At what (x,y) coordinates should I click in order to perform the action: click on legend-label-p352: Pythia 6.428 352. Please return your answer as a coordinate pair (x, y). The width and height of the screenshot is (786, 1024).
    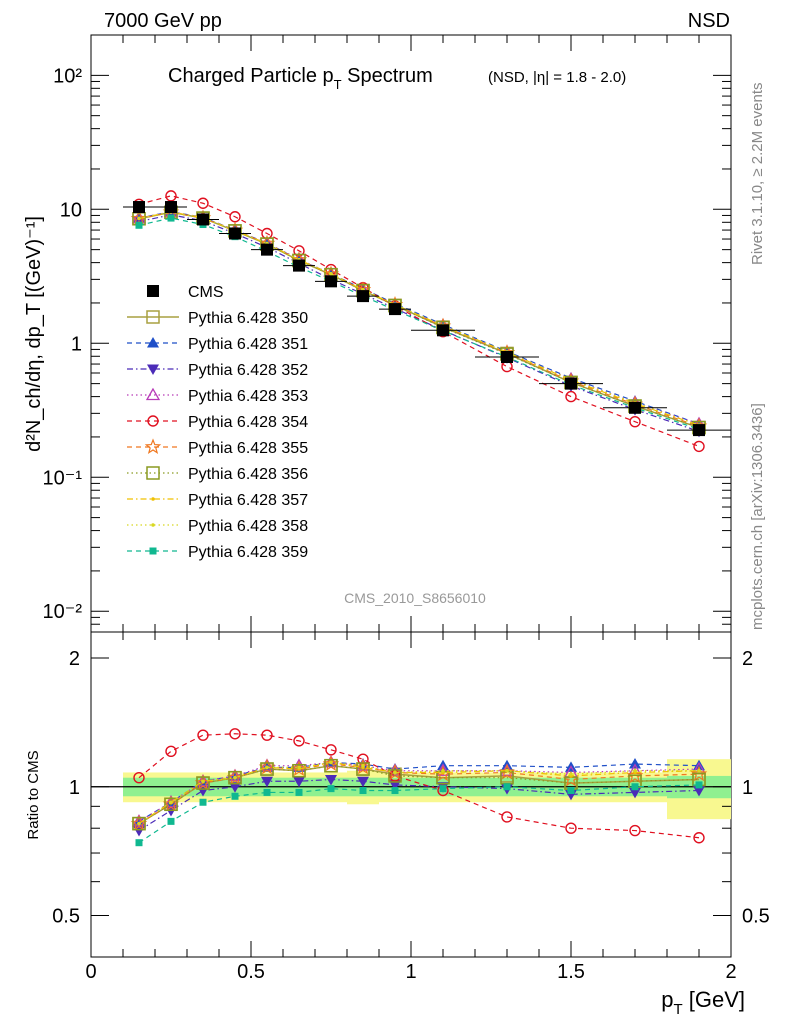
    Looking at the image, I should click on (248, 370).